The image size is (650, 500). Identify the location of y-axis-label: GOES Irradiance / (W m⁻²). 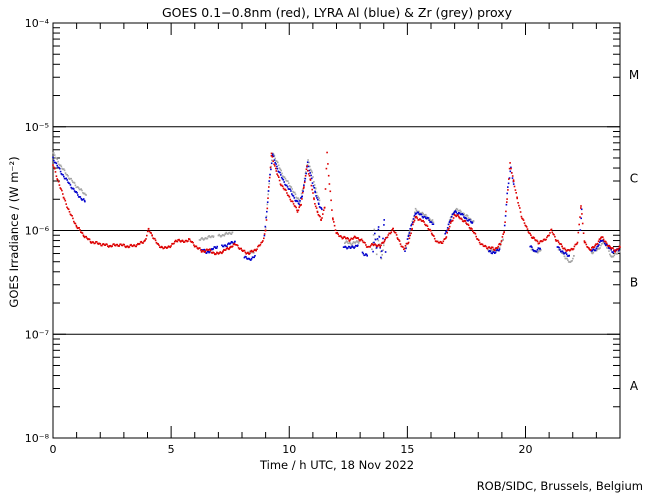
(14, 231).